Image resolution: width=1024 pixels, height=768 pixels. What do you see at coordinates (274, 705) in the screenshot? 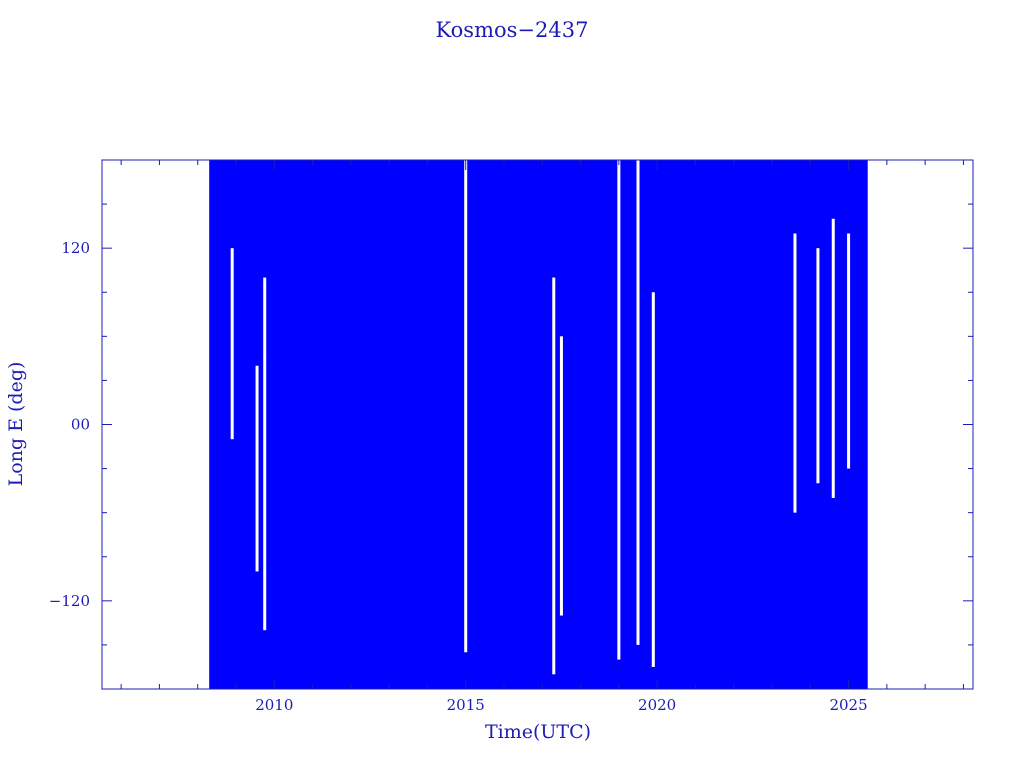
I see `x-tick-label: 2010` at bounding box center [274, 705].